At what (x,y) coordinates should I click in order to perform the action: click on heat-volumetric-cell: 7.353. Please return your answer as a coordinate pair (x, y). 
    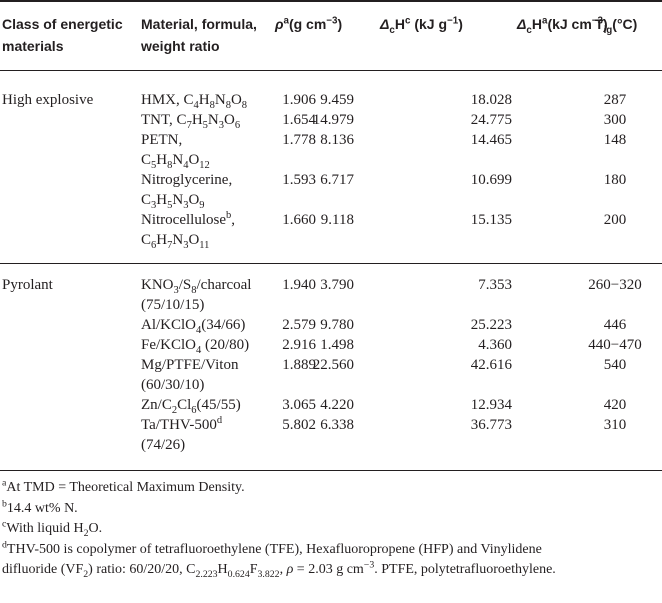
    Looking at the image, I should click on (495, 285).